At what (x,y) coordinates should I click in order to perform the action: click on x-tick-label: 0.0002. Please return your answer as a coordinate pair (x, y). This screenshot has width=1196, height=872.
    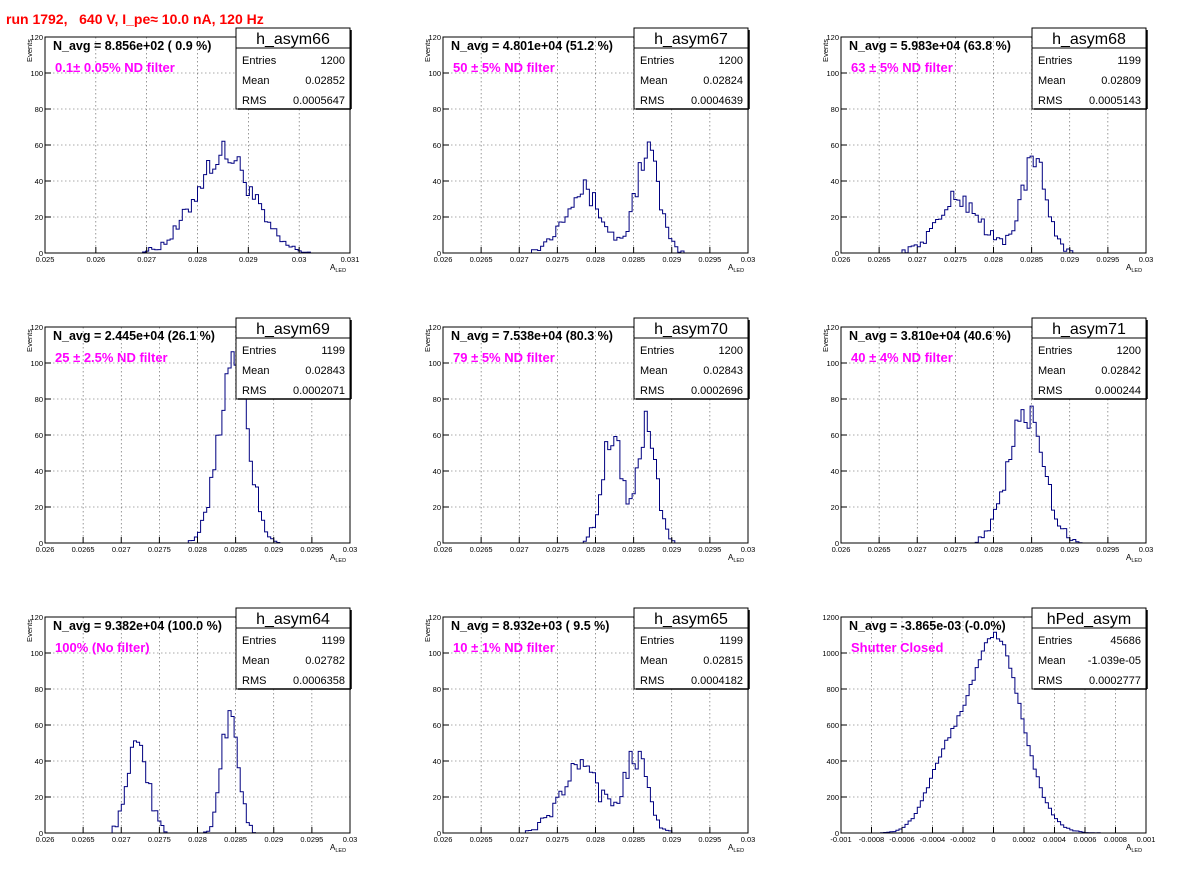
    Looking at the image, I should click on (1024, 839).